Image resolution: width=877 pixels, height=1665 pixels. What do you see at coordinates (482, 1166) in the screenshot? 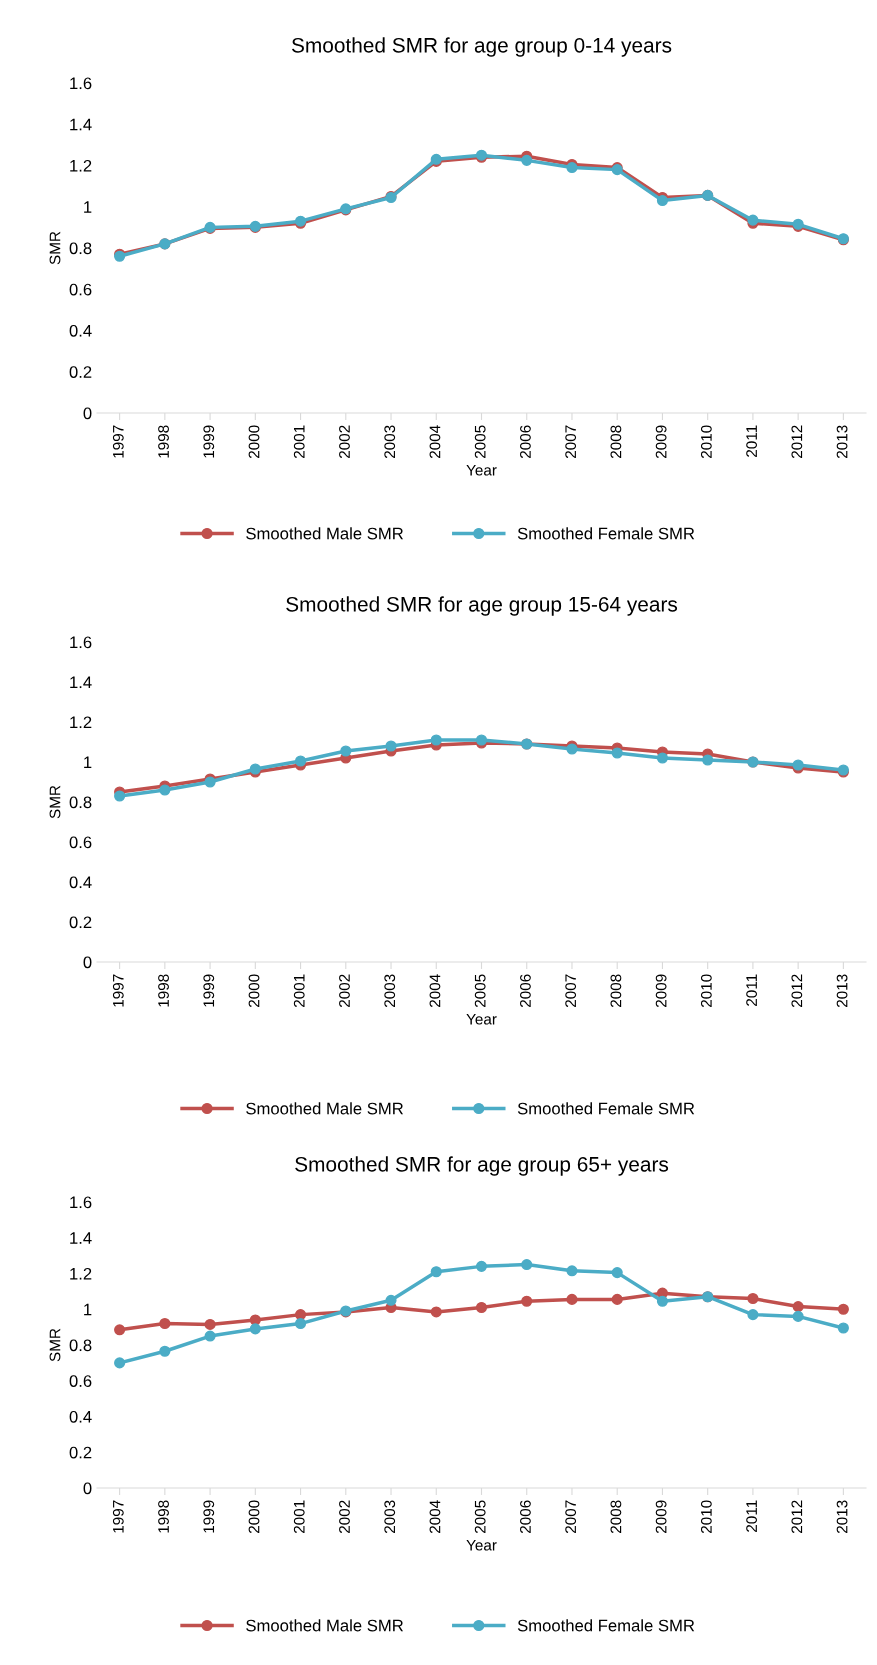
I see `chart-title: Smoothed SMR for age group 65+ years` at bounding box center [482, 1166].